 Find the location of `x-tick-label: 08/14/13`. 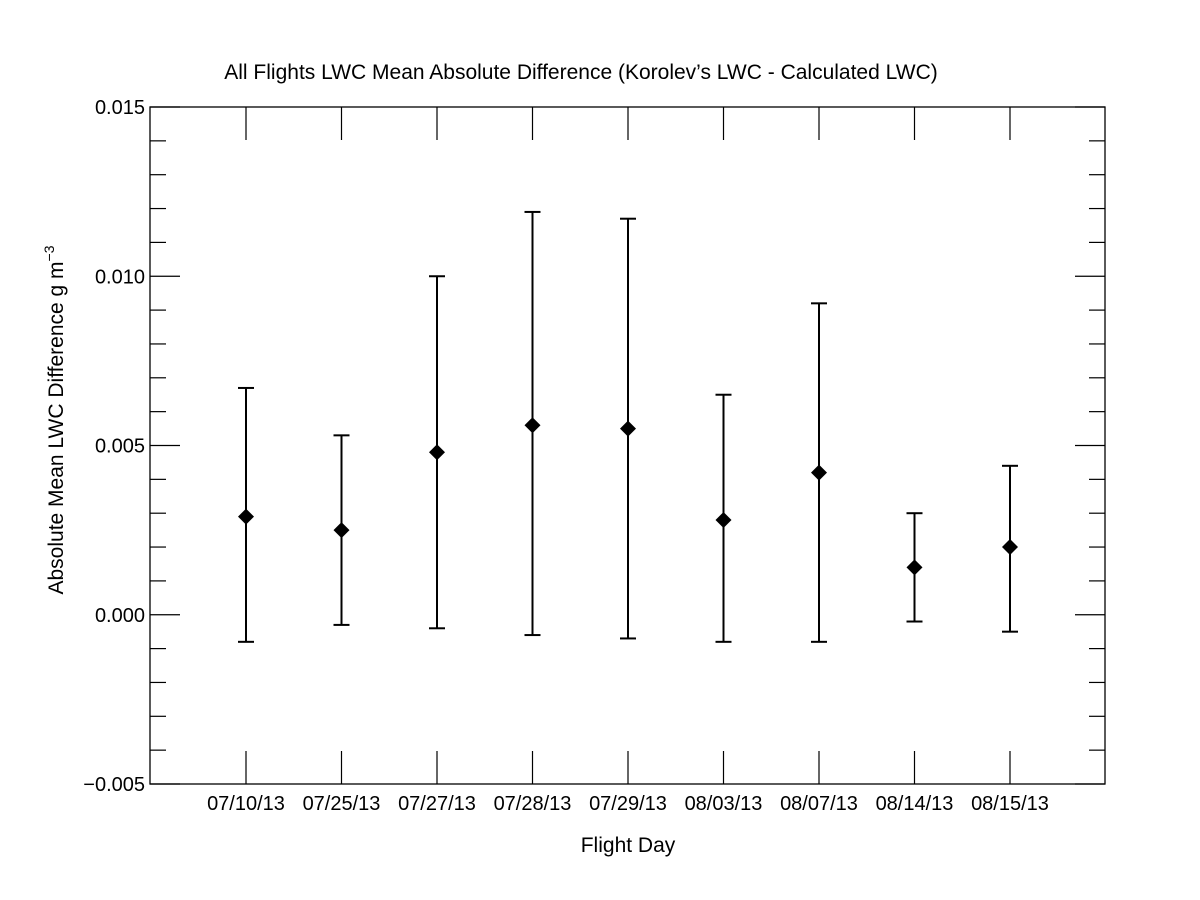

x-tick-label: 08/14/13 is located at coordinates (915, 804).